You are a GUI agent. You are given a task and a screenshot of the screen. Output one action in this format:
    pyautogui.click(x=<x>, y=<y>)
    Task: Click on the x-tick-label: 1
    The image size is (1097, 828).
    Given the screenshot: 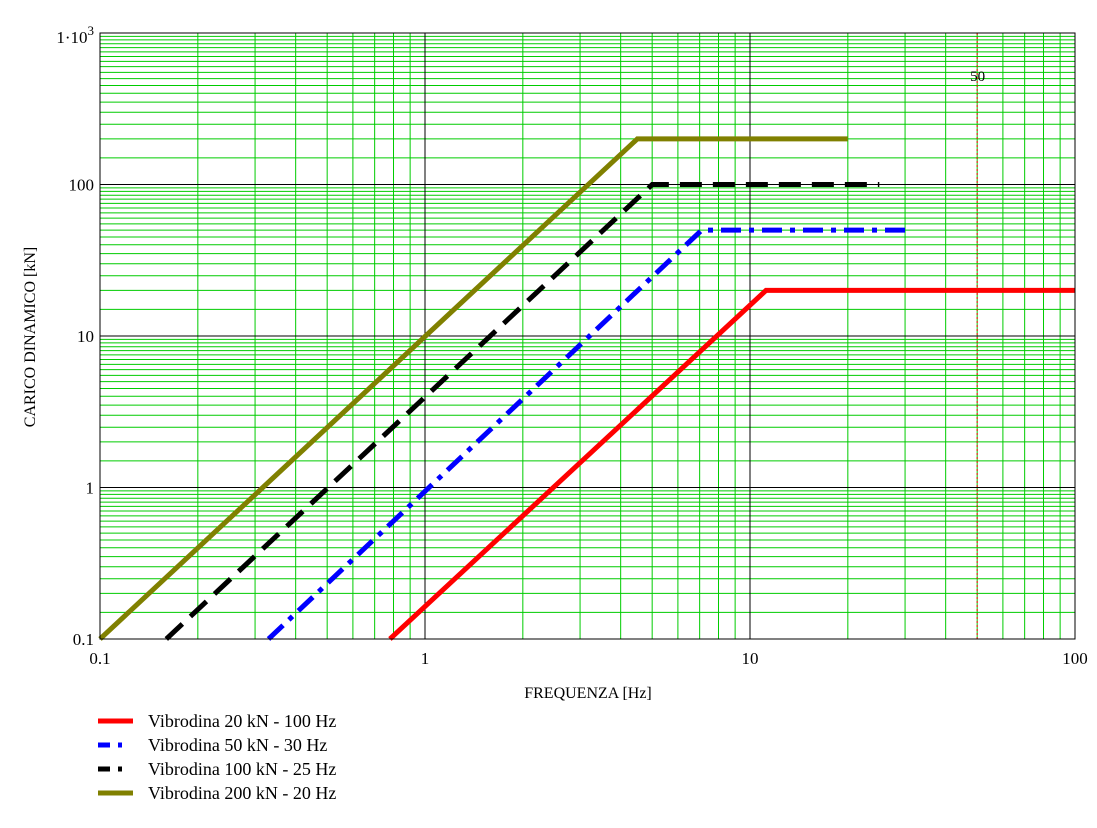 What is the action you would take?
    pyautogui.click(x=425, y=658)
    